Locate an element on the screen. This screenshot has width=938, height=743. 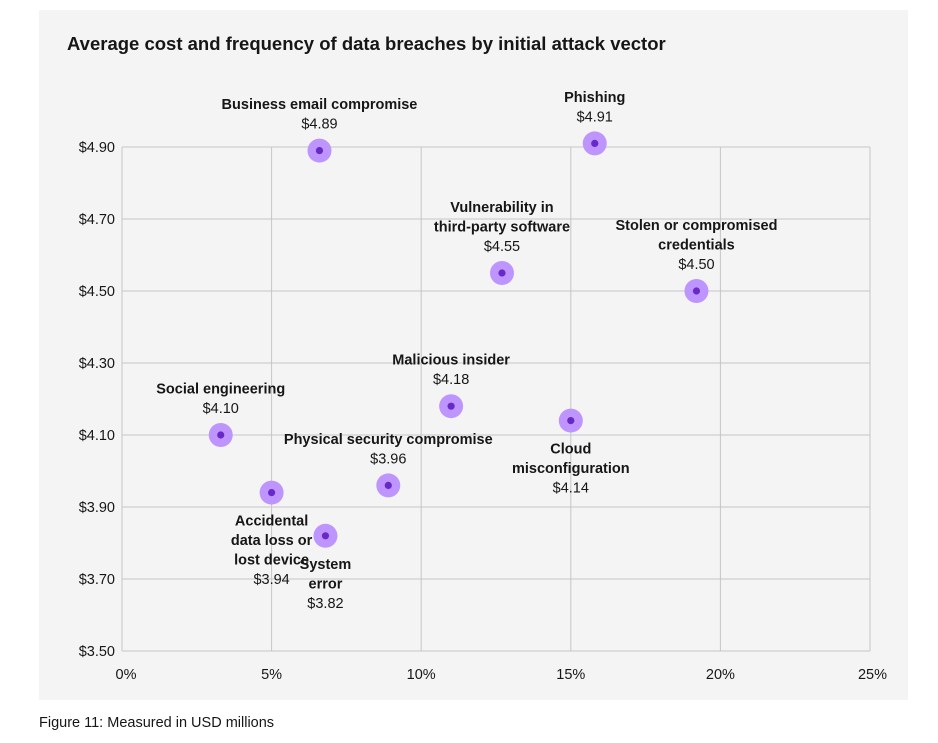
point-label: misconfiguration is located at coordinates (571, 469).